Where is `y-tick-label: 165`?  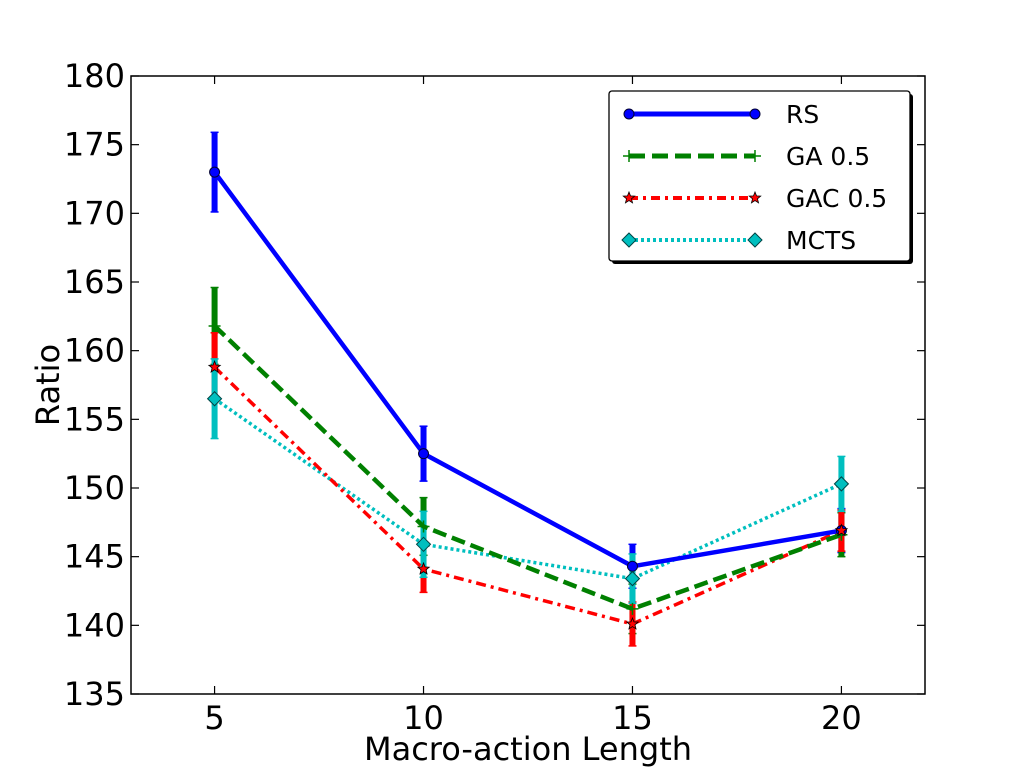
y-tick-label: 165 is located at coordinates (94, 282).